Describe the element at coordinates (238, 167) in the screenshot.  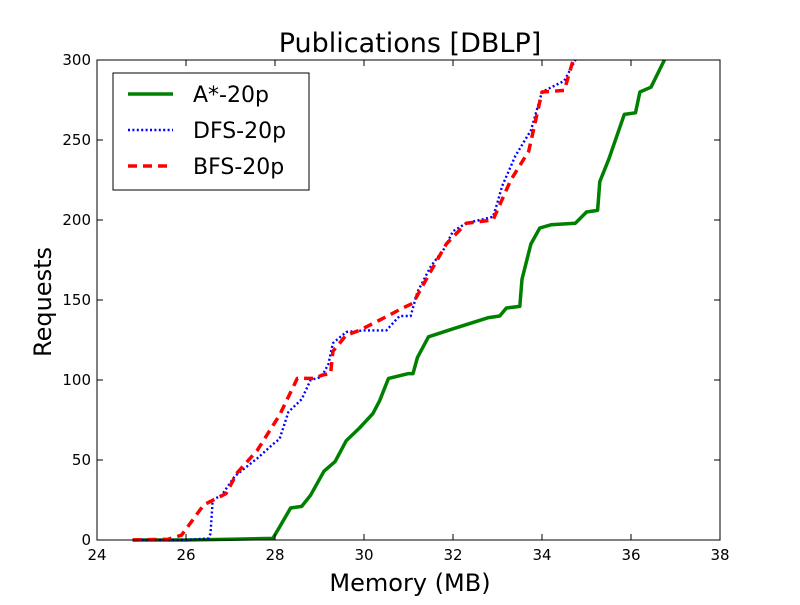
I see `legend-label-2: BFS-20p` at that location.